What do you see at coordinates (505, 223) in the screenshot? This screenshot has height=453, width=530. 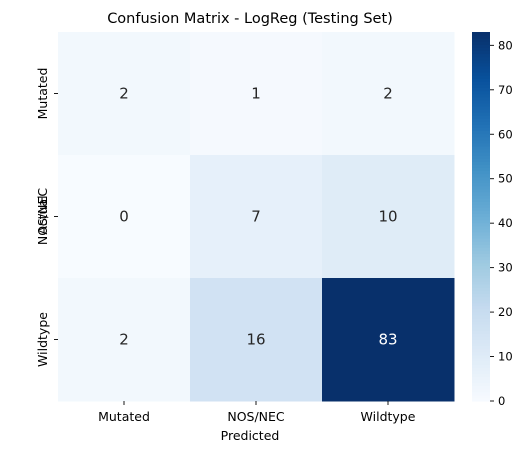 I see `colorbar-tick-label: 40` at bounding box center [505, 223].